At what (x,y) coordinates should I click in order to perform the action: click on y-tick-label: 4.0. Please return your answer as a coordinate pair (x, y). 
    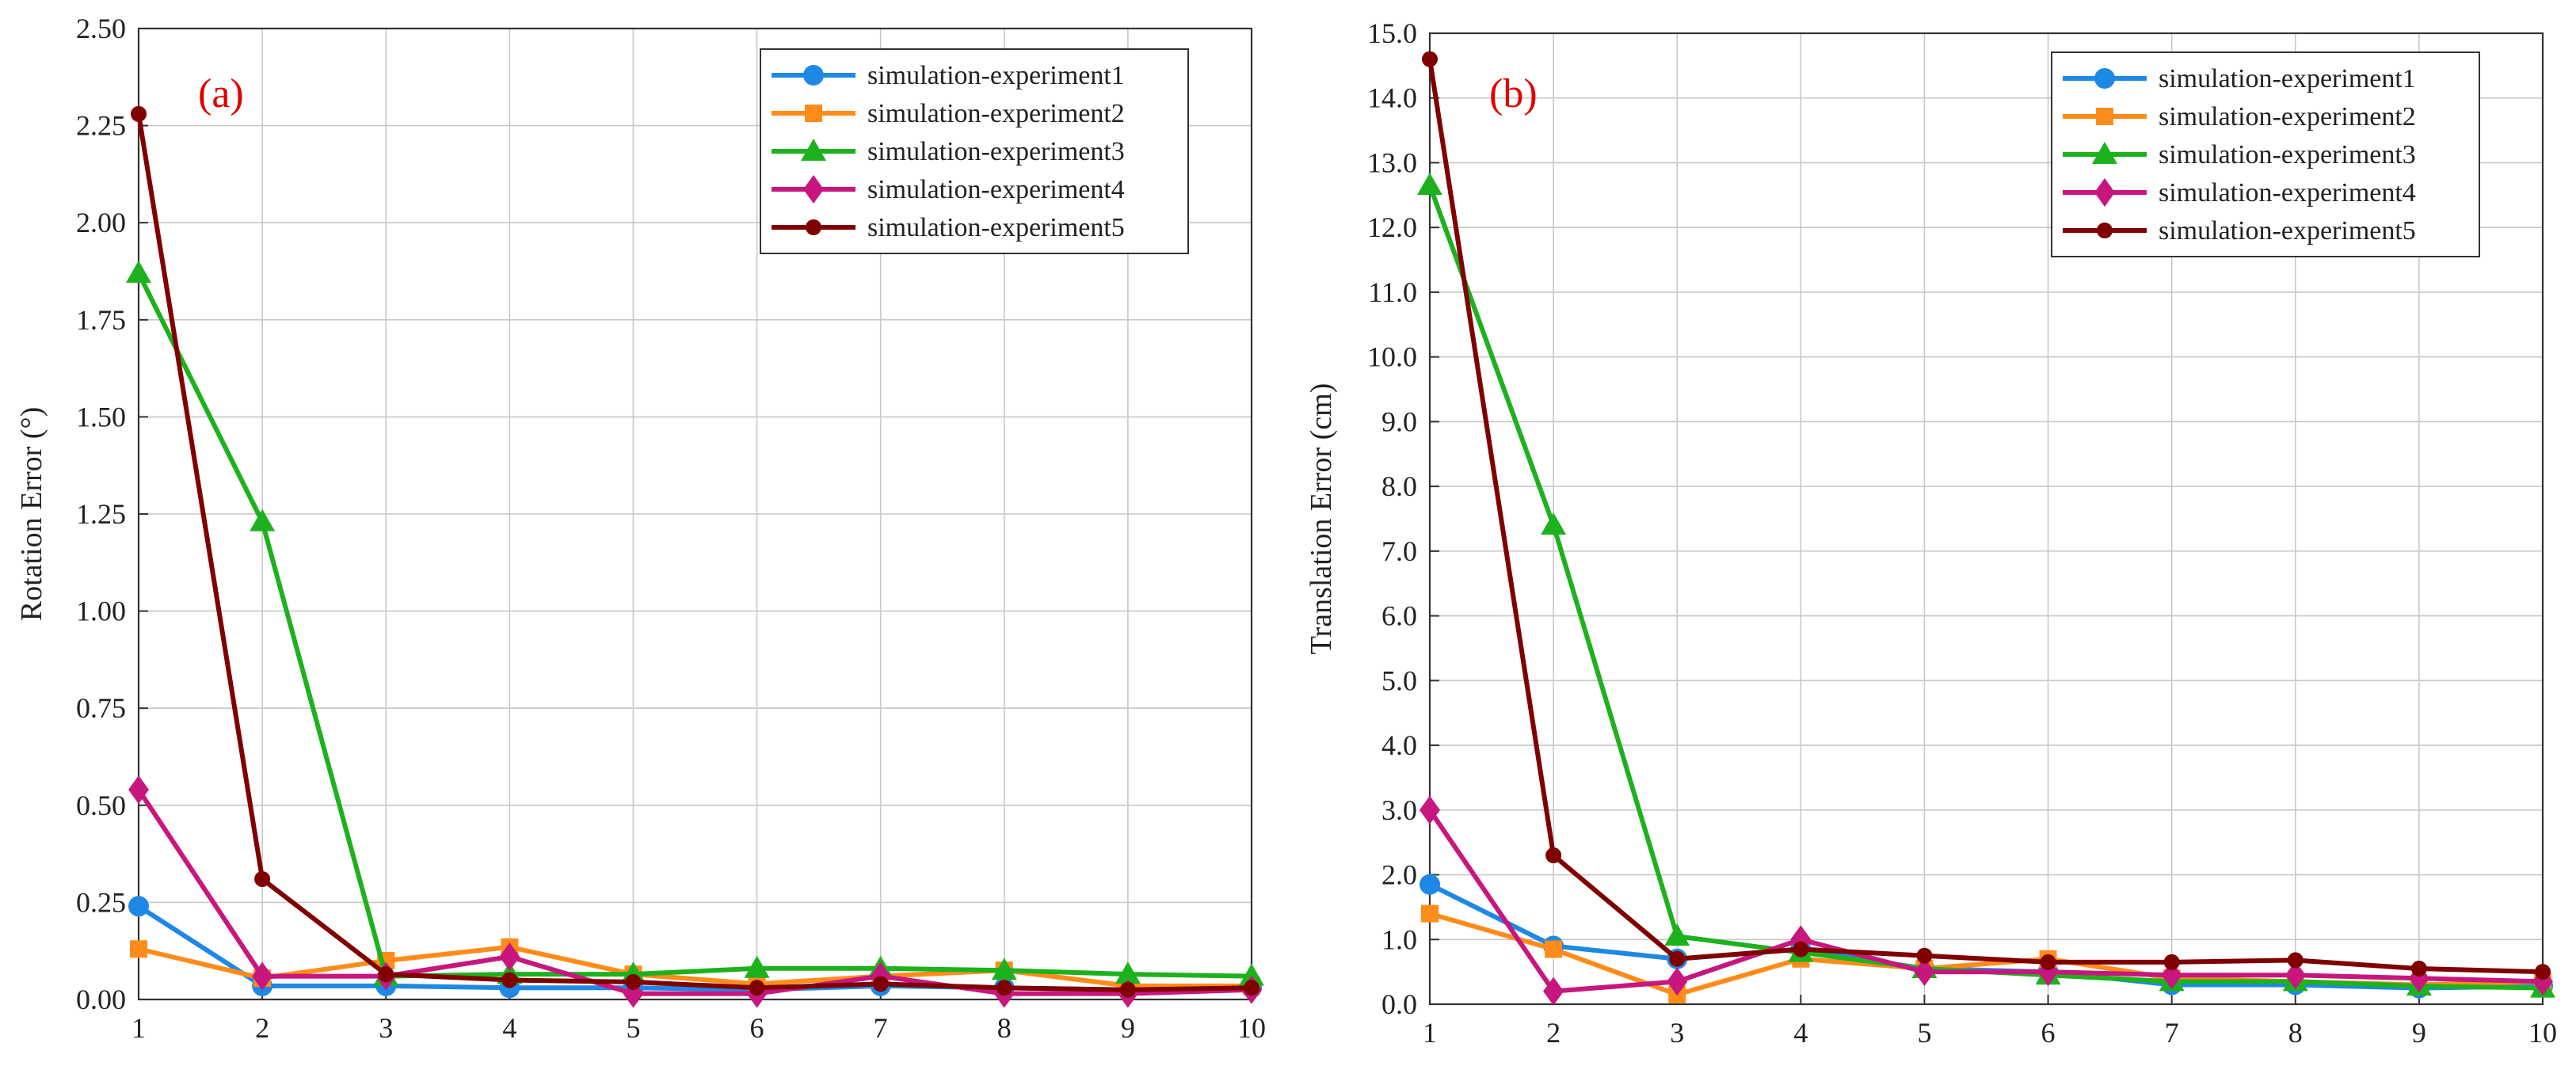
    Looking at the image, I should click on (1399, 745).